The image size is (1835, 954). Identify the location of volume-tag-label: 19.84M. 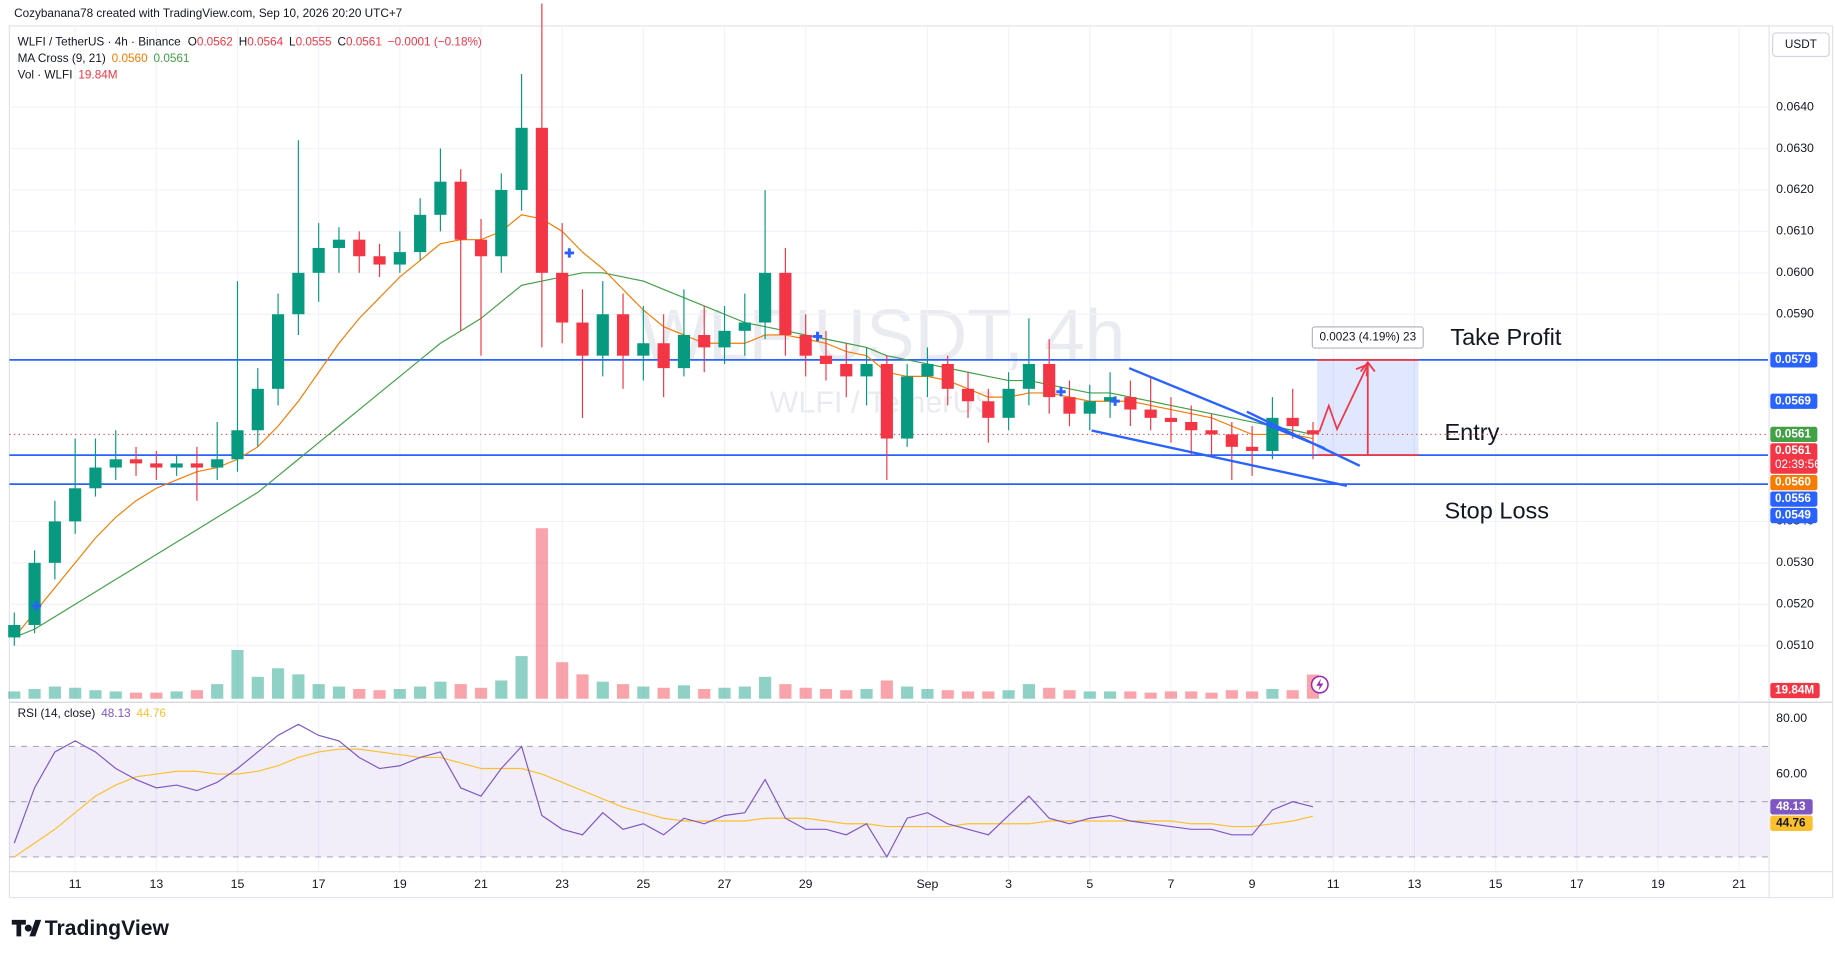
(1794, 690).